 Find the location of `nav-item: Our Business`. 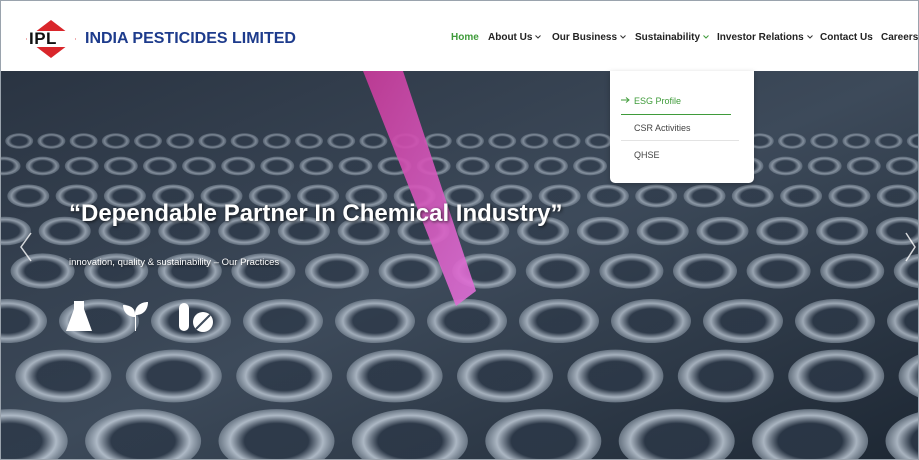

nav-item: Our Business is located at coordinates (589, 37).